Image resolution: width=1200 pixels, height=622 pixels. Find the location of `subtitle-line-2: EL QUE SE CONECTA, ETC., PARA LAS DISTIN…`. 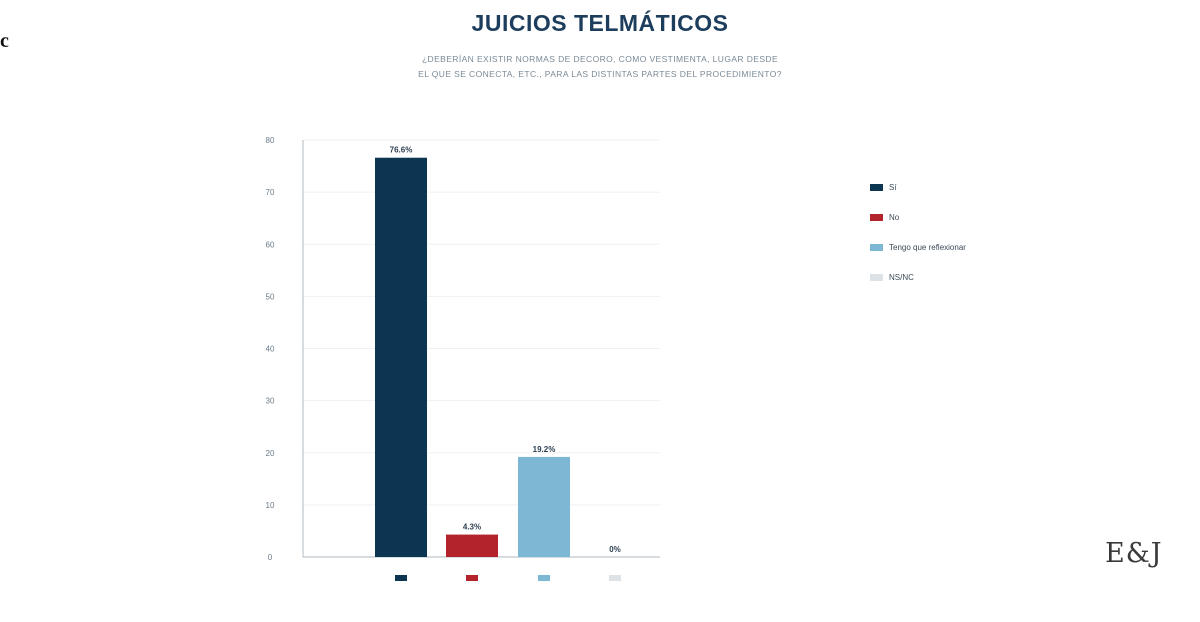

subtitle-line-2: EL QUE SE CONECTA, ETC., PARA LAS DISTIN… is located at coordinates (600, 74).